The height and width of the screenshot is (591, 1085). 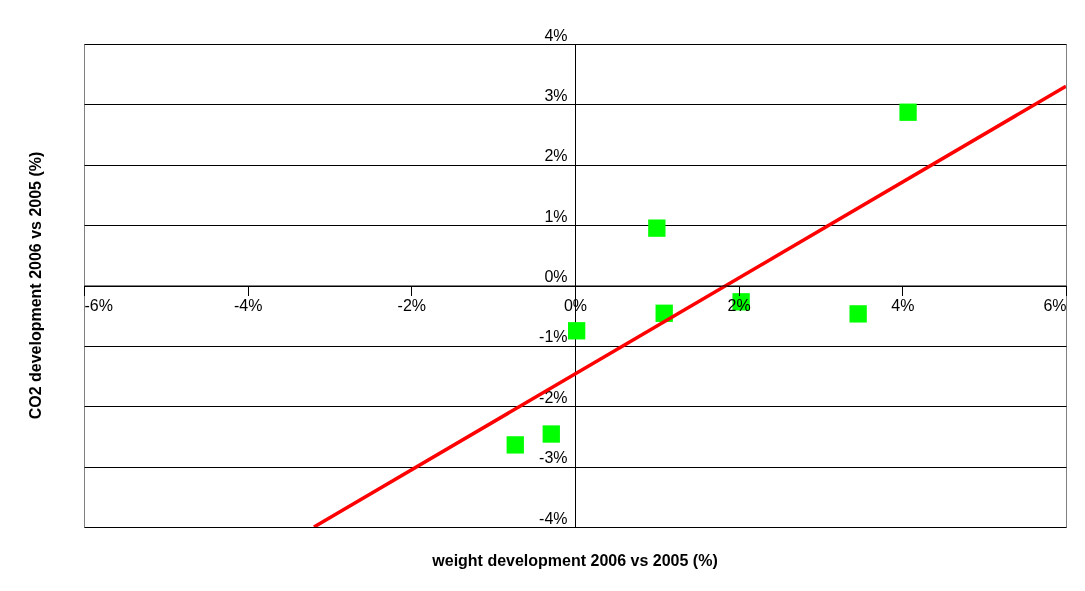 I want to click on y-tick-label: -4%, so click(x=553, y=518).